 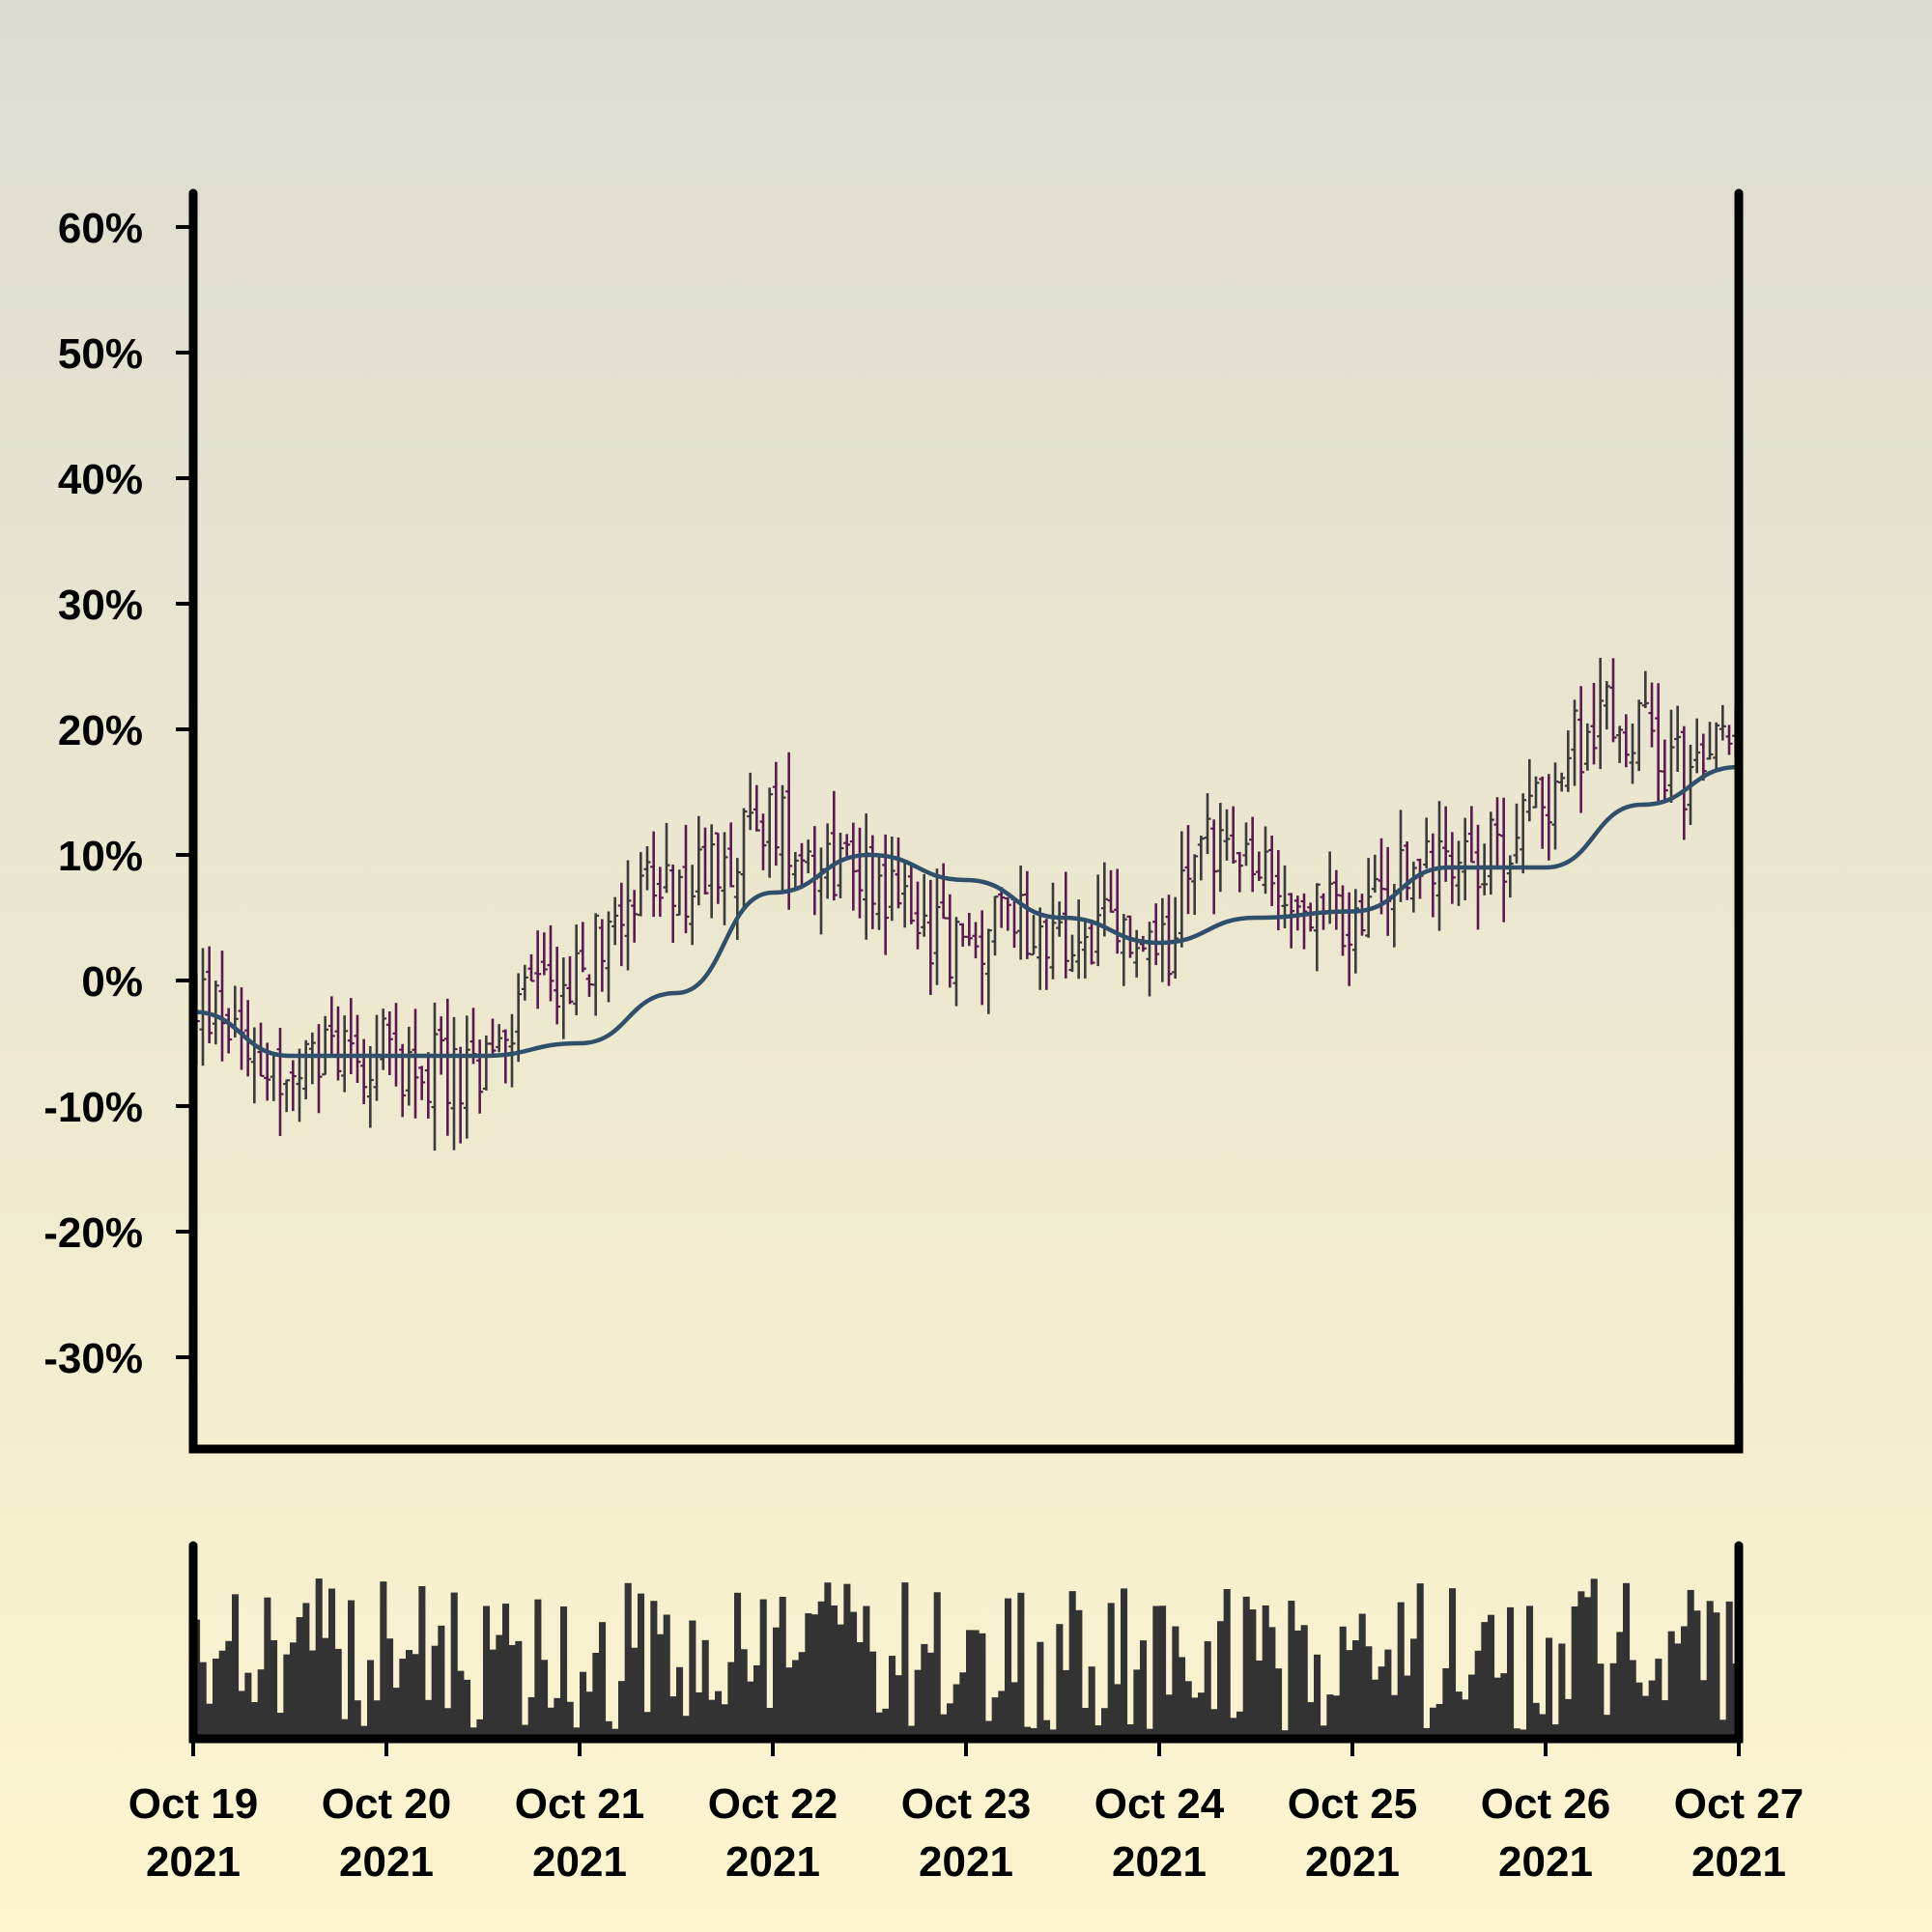 I want to click on x-tick-label-year: 2021, so click(x=1738, y=1862).